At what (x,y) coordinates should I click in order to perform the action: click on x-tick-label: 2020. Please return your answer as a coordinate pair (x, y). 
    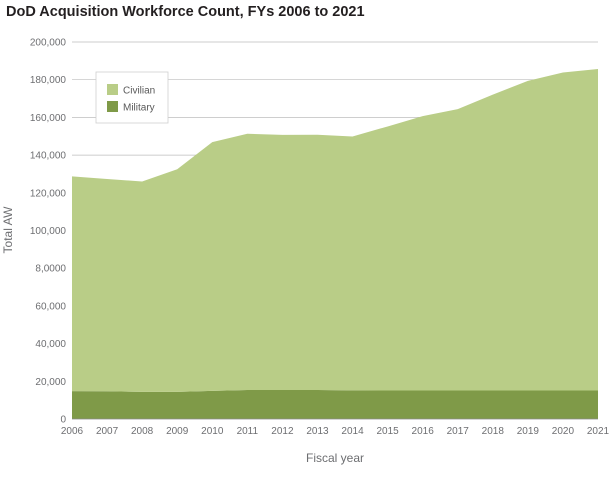
    Looking at the image, I should click on (563, 431).